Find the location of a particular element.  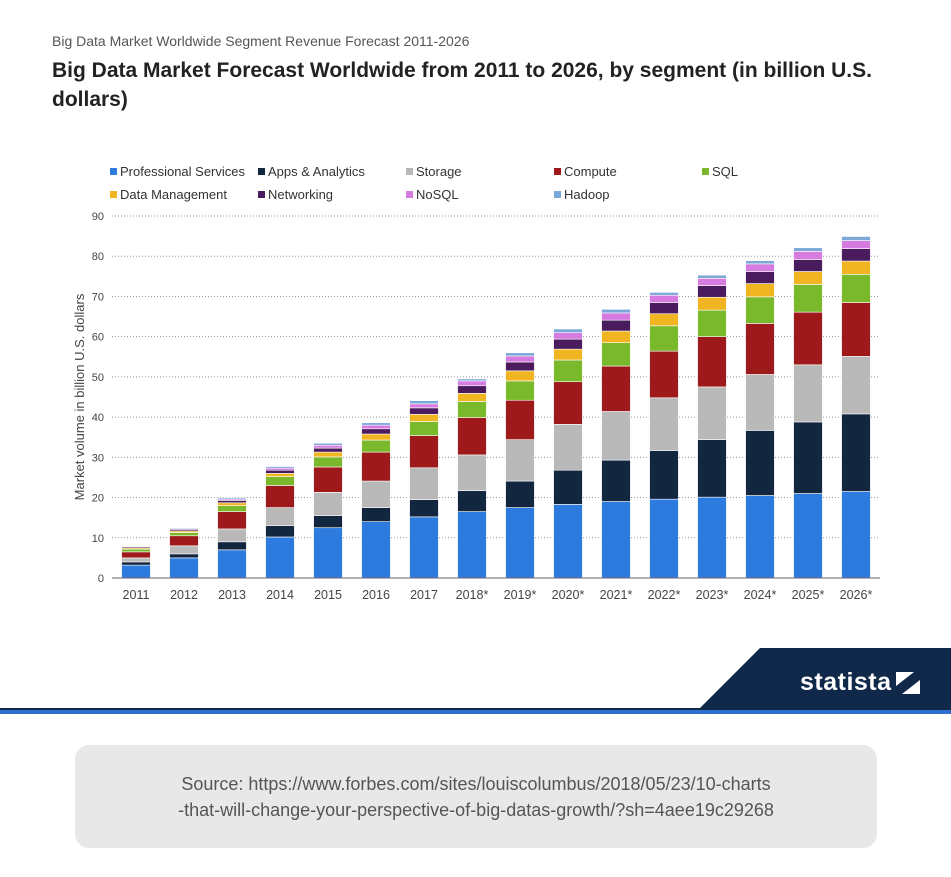

x-tick-label: 2014 is located at coordinates (280, 595).